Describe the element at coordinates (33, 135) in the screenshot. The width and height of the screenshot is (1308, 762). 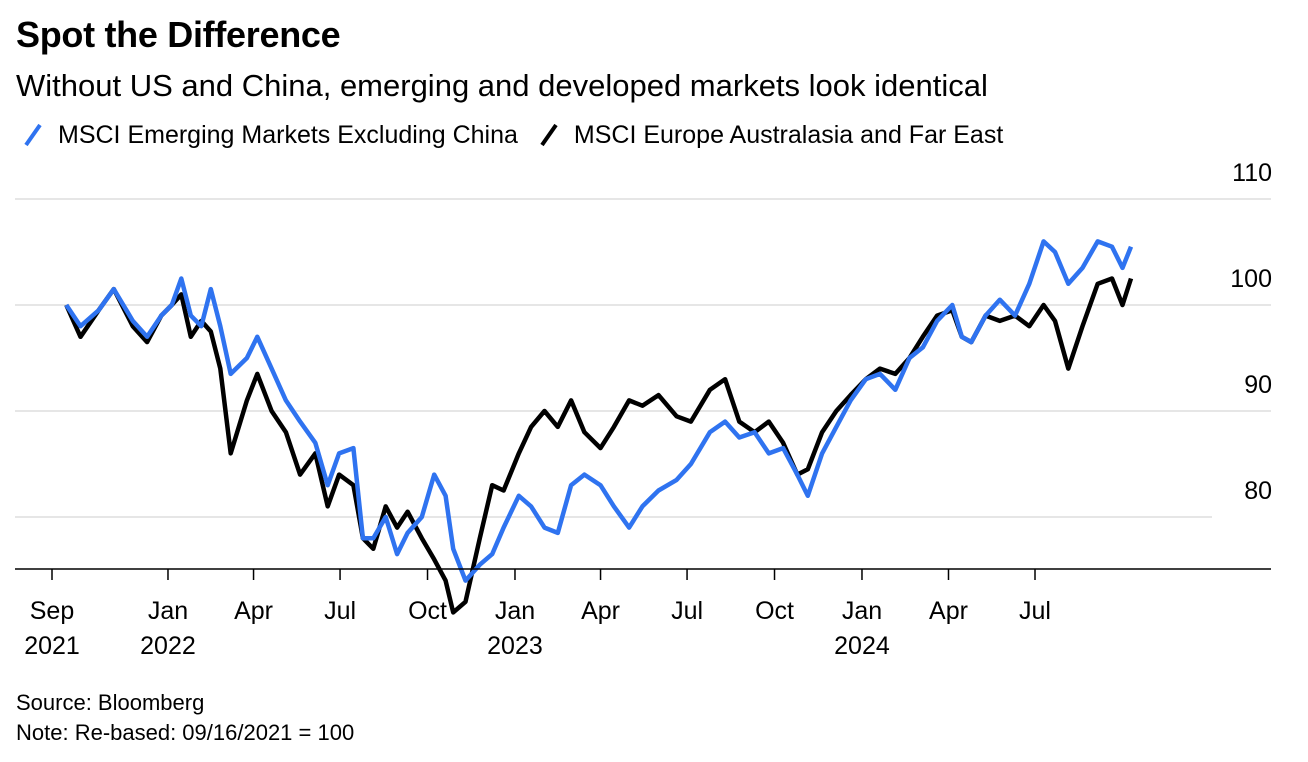
I see `legend-swatch-em` at that location.